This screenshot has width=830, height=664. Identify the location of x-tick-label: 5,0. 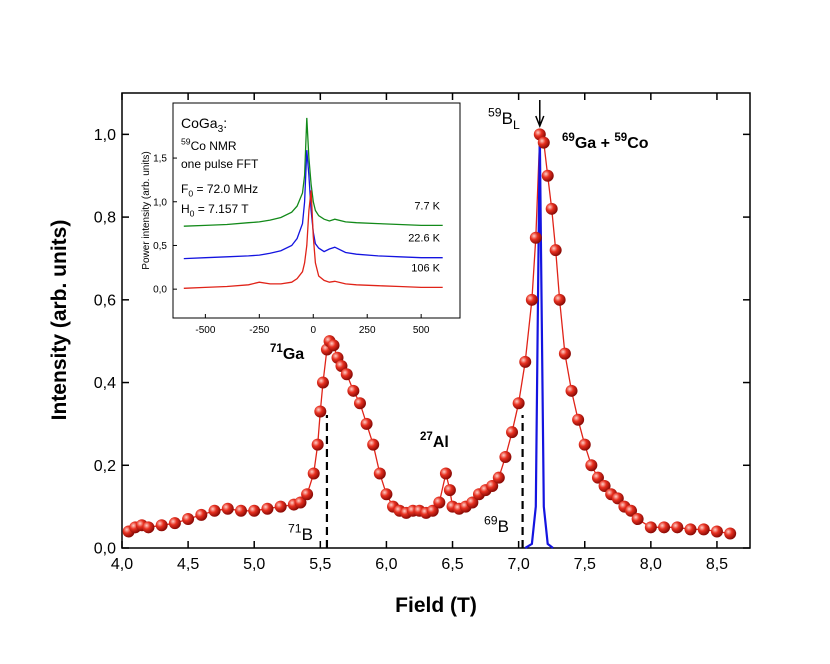
(254, 564).